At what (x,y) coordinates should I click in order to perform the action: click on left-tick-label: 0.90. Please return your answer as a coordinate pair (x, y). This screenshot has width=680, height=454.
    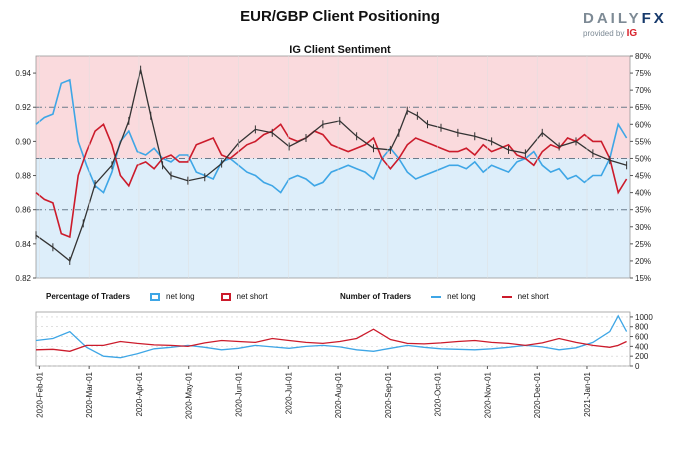
    Looking at the image, I should click on (23, 141).